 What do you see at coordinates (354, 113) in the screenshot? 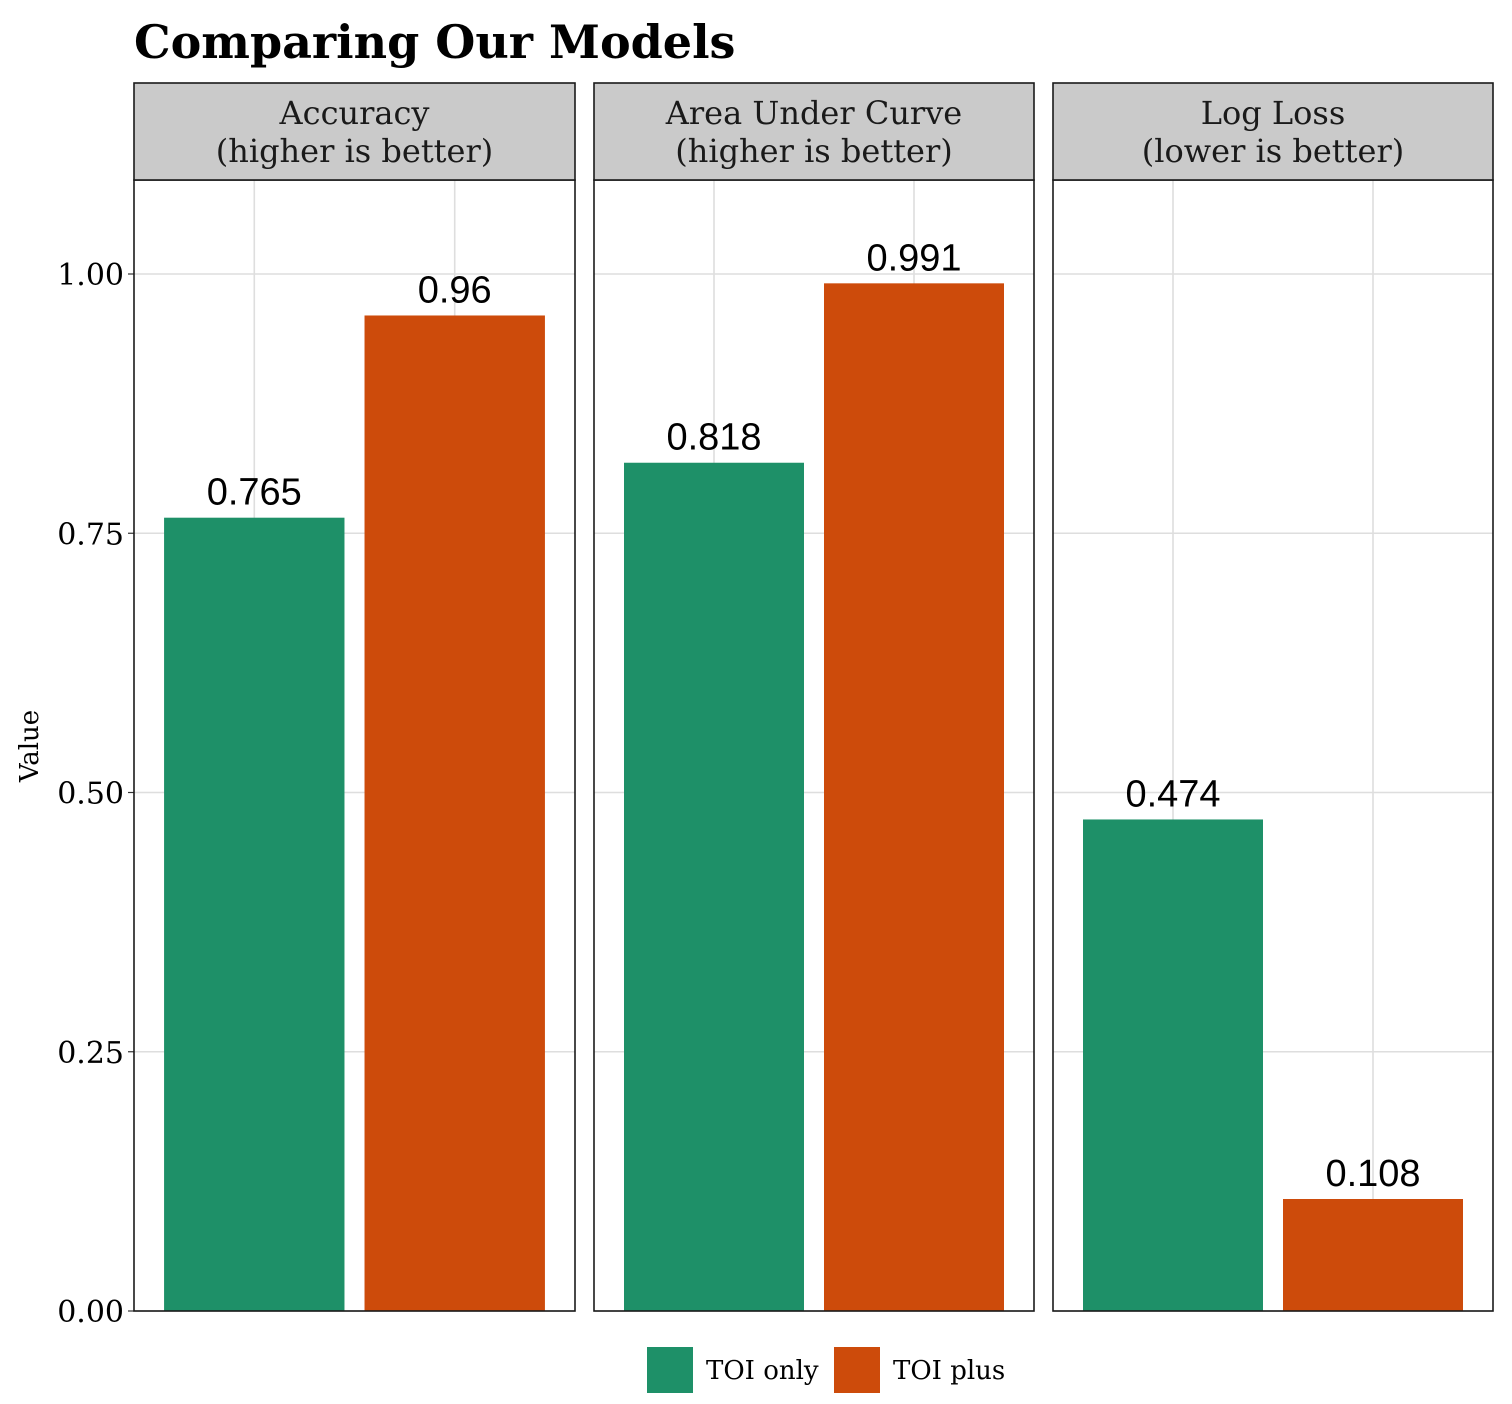
I see `facet-strip-label: Accuracy` at bounding box center [354, 113].